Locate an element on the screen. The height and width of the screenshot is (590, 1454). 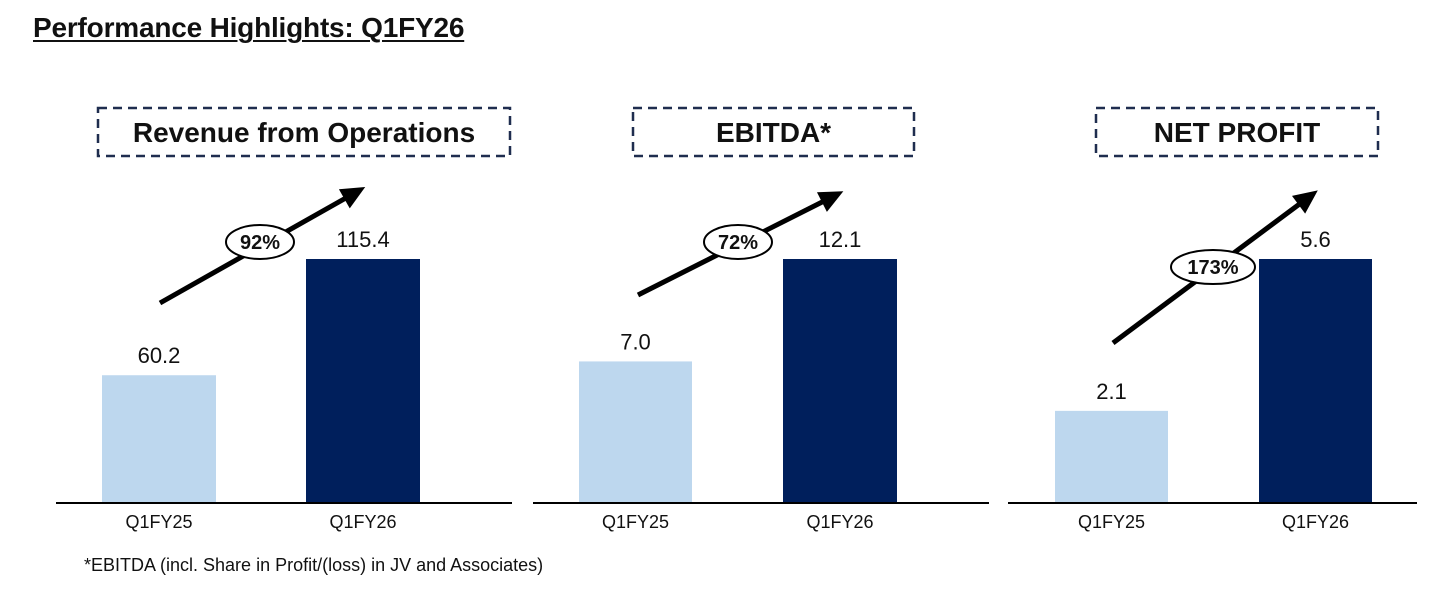
panel-title: Revenue from Operations is located at coordinates (304, 132).